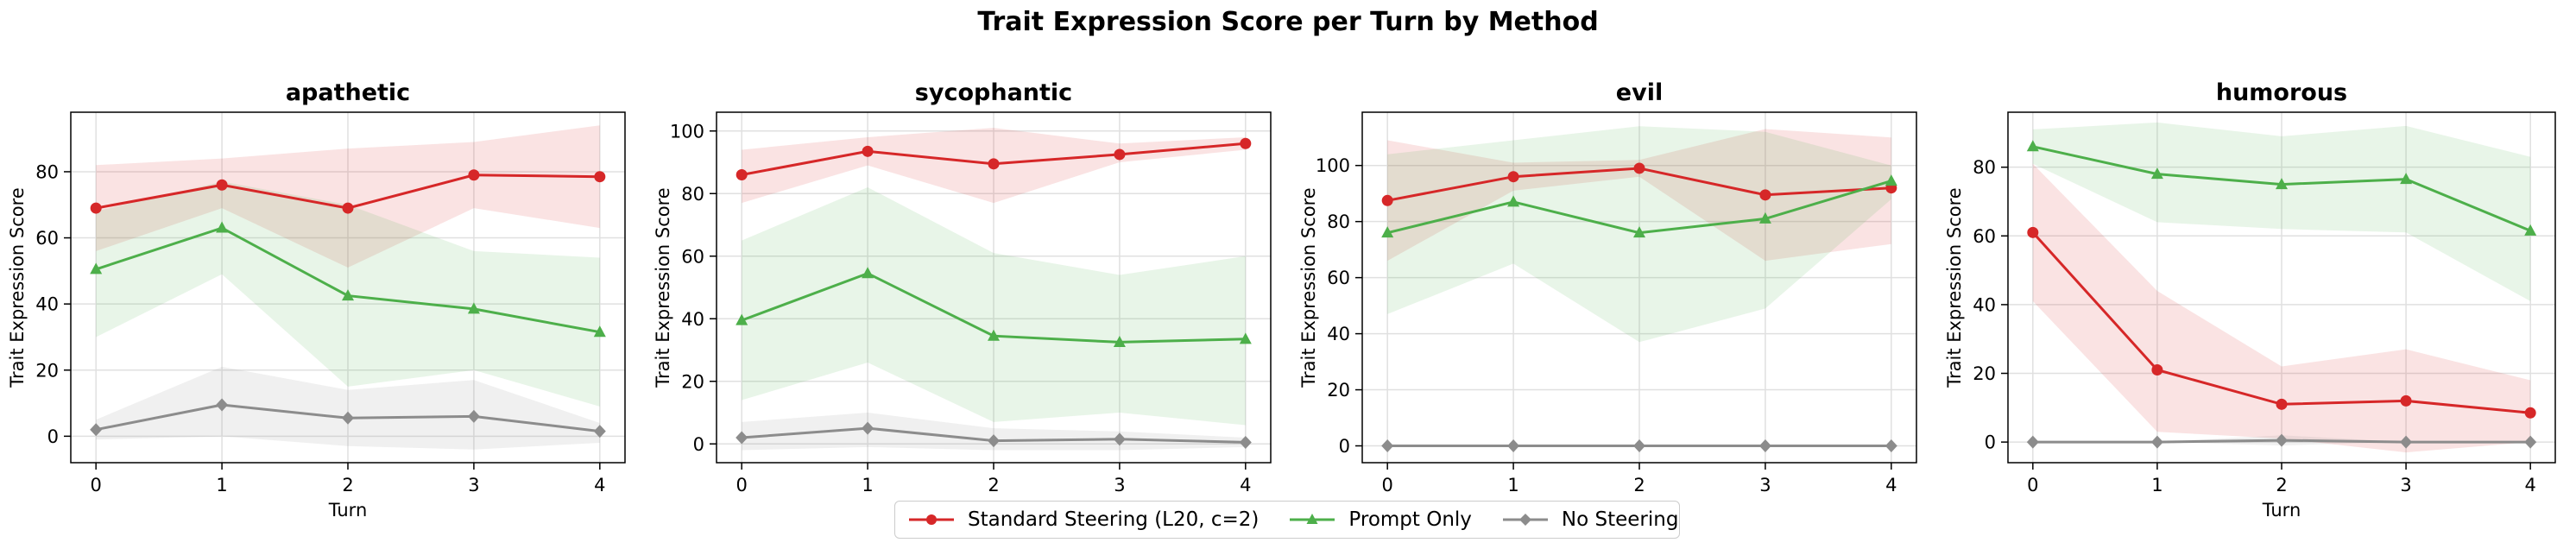  What do you see at coordinates (1525, 520) in the screenshot?
I see `legend-swatch-diamond` at bounding box center [1525, 520].